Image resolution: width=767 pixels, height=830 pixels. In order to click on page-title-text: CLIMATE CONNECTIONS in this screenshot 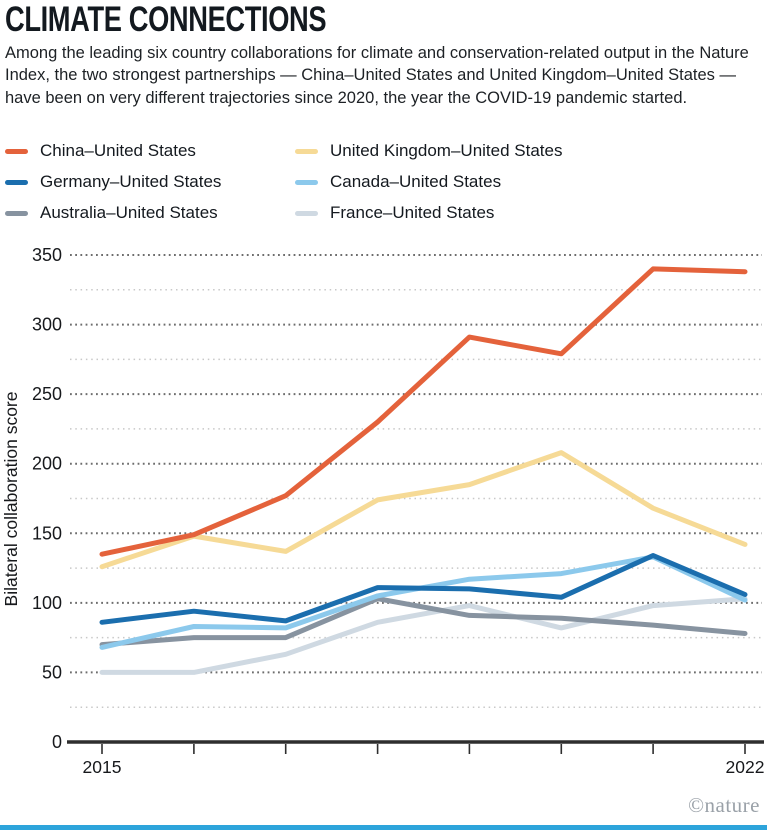, I will do `click(166, 19)`.